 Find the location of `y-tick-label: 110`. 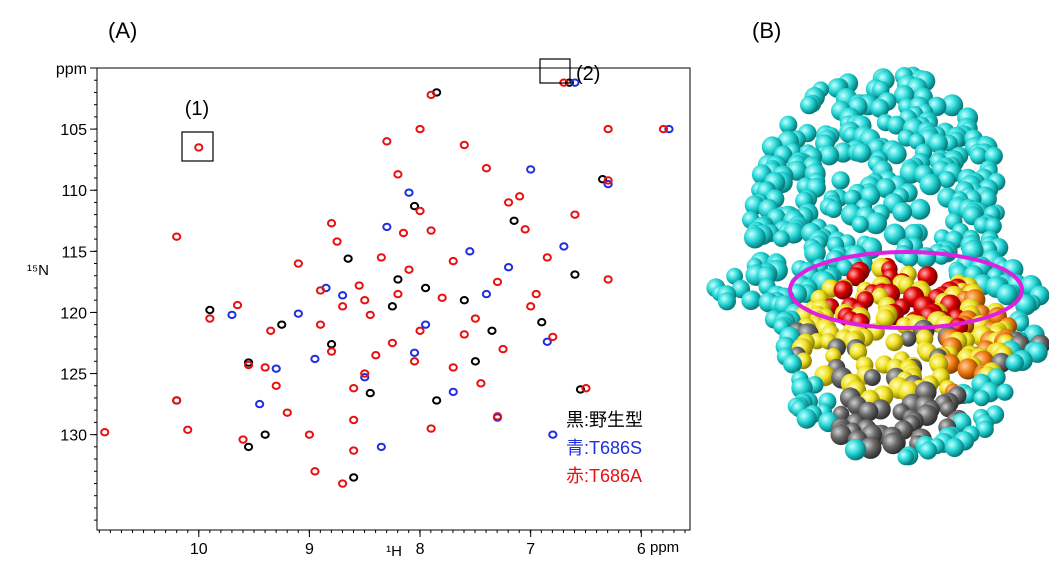

y-tick-label: 110 is located at coordinates (74, 191).